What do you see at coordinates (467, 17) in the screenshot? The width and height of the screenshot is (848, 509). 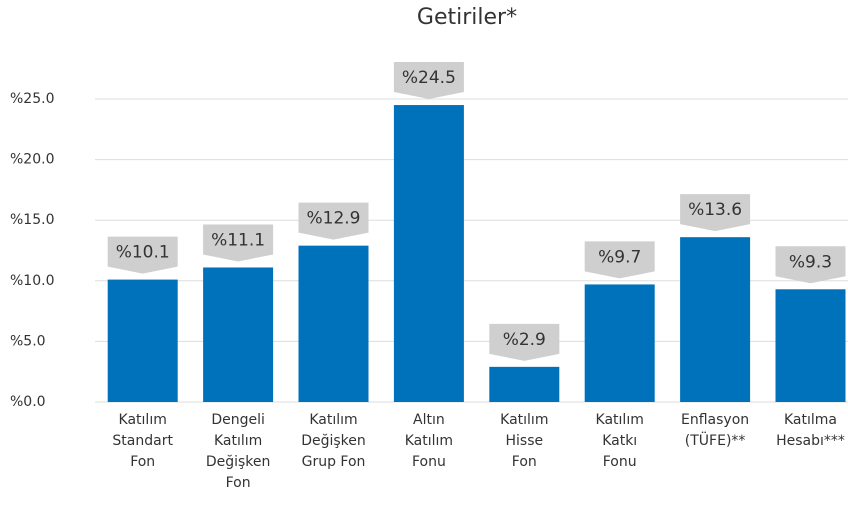 I see `chart-title: Getiriler*` at bounding box center [467, 17].